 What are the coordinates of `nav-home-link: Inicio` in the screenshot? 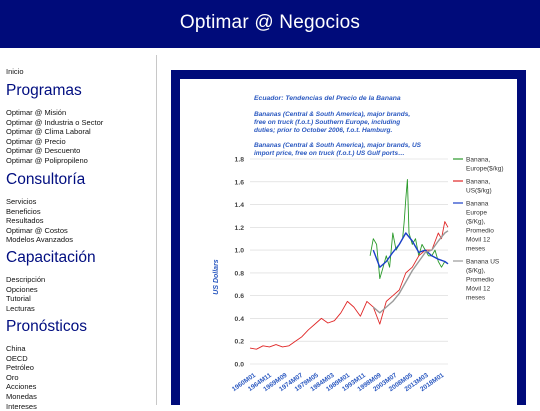 It's located at (15, 71).